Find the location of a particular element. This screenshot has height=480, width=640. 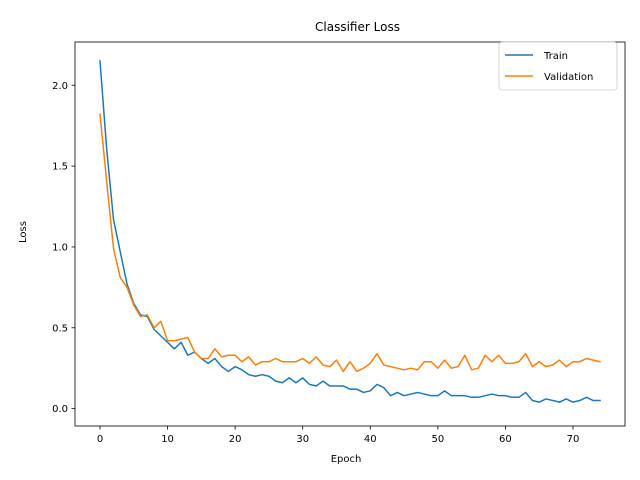

legend: Train Validation is located at coordinates (558, 66).